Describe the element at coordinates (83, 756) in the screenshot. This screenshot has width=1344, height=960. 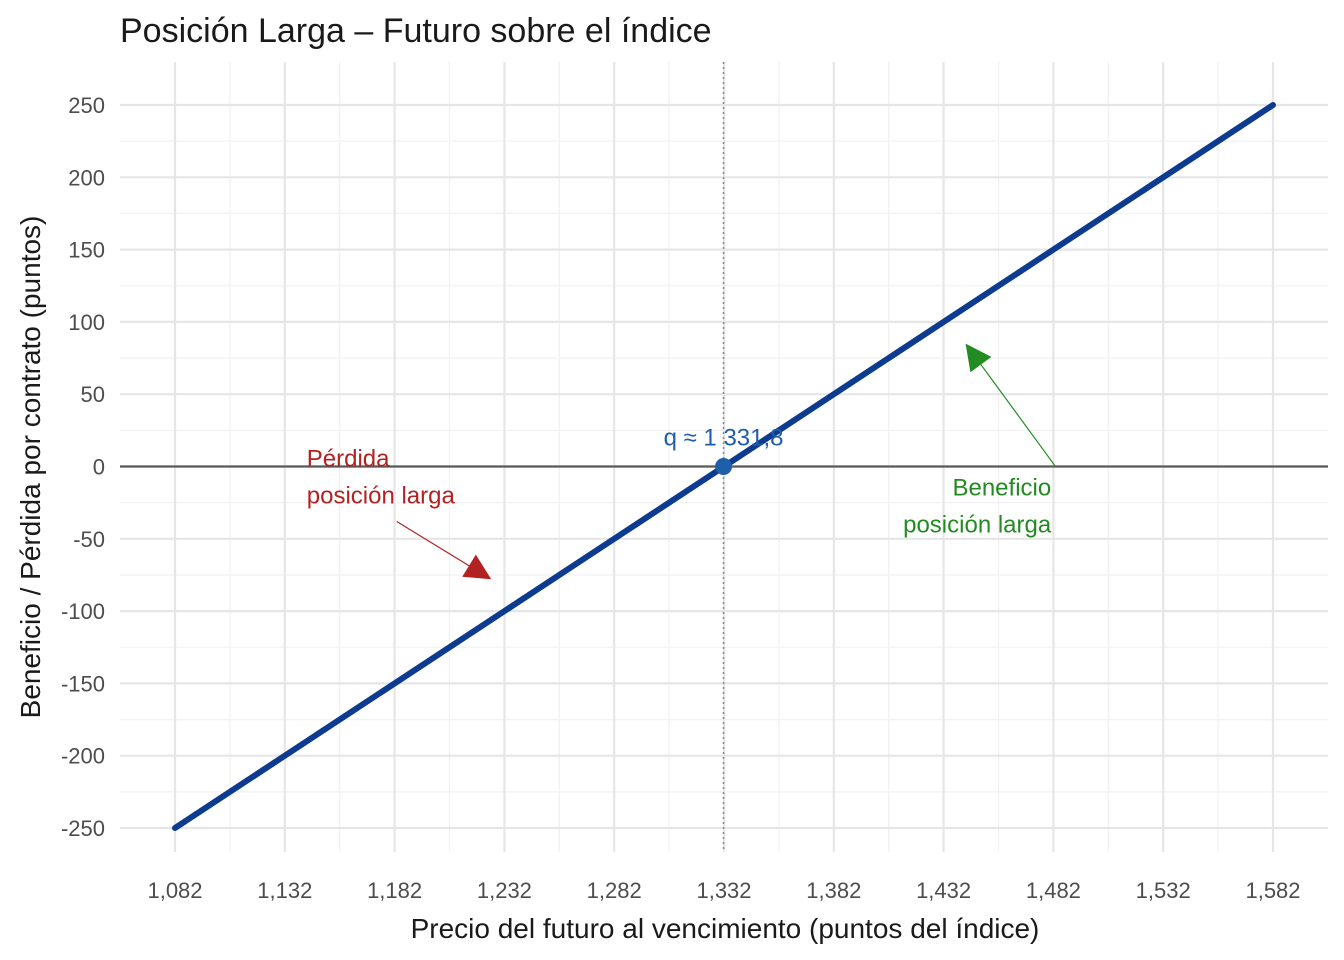
I see `y-tick-label: -200` at that location.